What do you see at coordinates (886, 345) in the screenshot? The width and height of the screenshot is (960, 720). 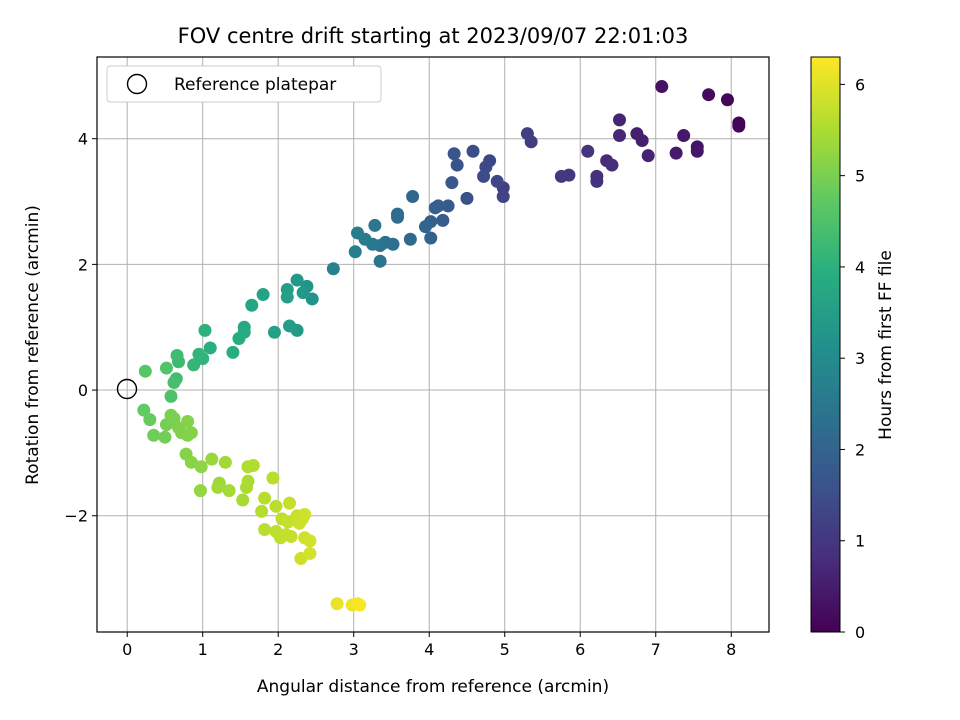 I see `colorbar-label: Hours from first FF file` at bounding box center [886, 345].